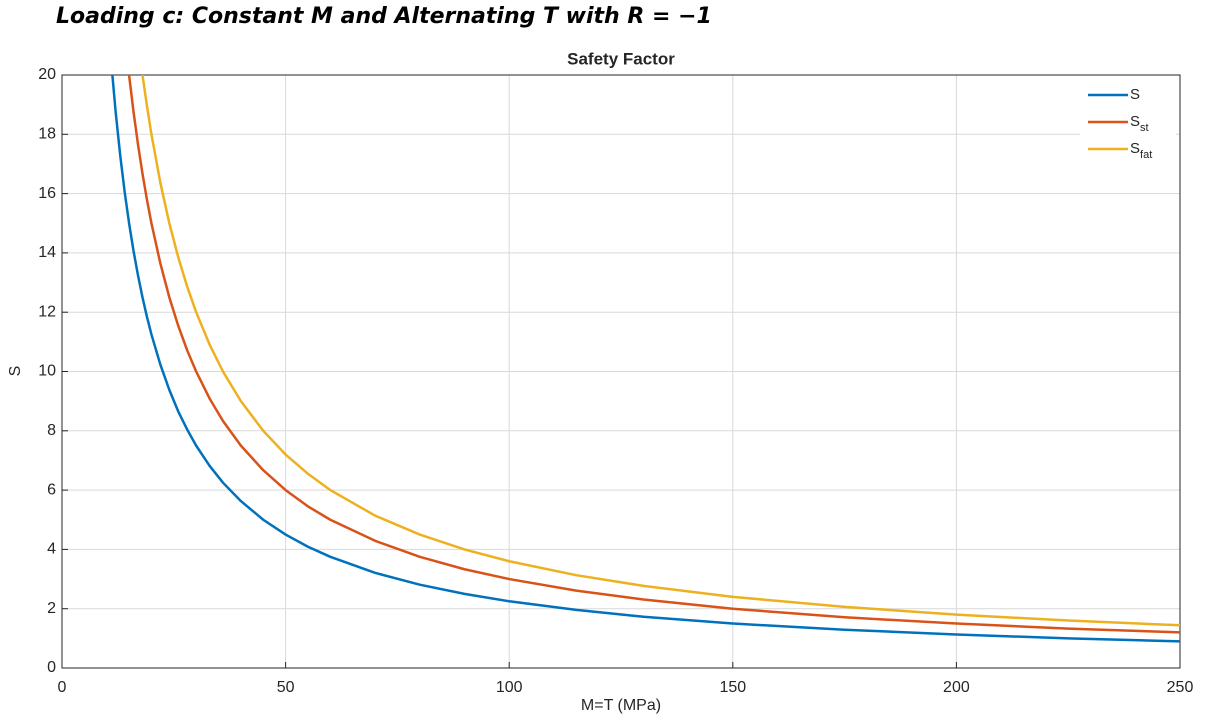 The width and height of the screenshot is (1209, 722). I want to click on y-tick-label: 16, so click(47, 193).